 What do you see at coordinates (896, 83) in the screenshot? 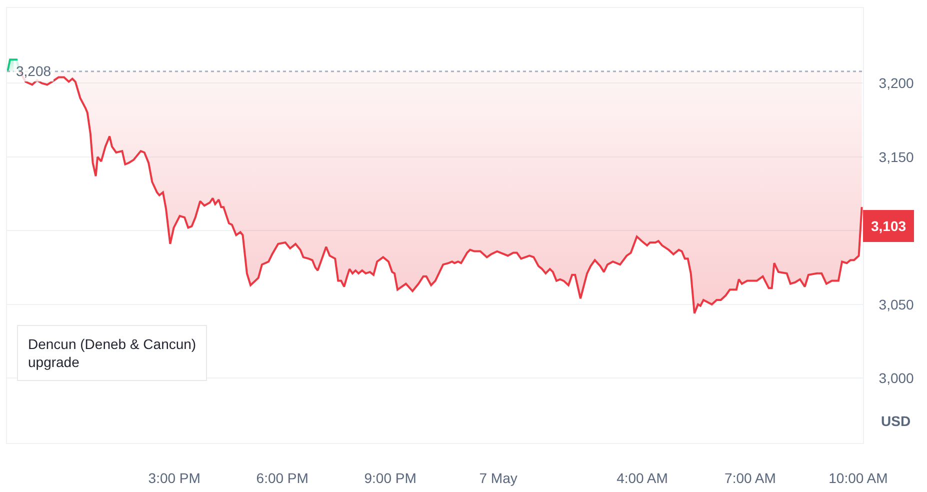
I see `y-tick-label: 3,200` at bounding box center [896, 83].